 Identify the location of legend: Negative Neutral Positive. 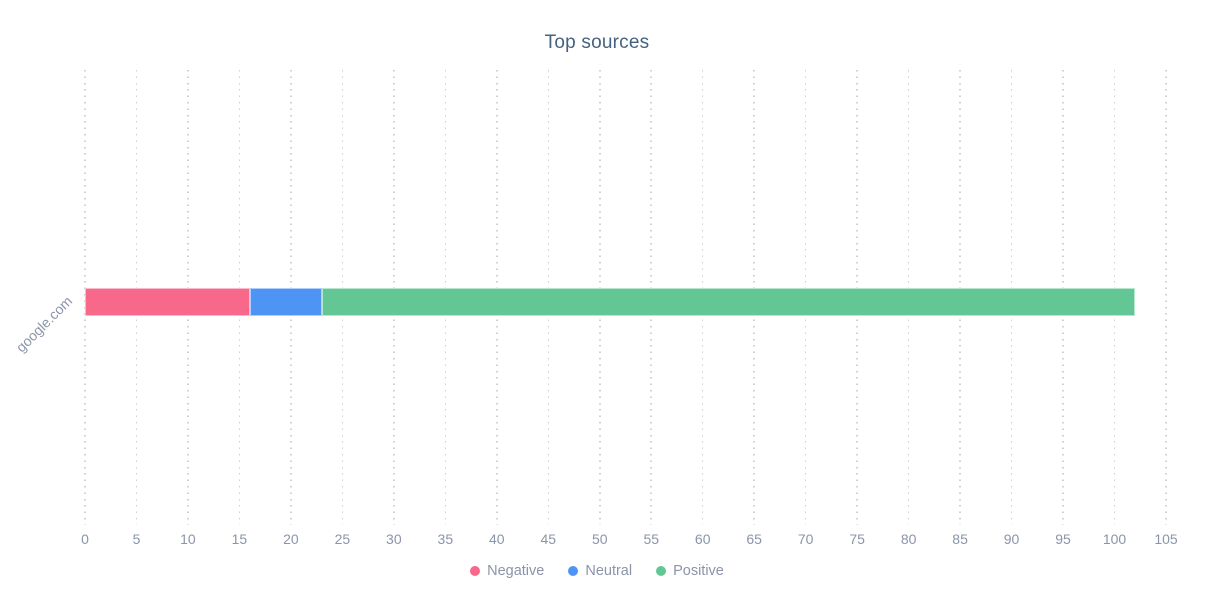
(597, 571).